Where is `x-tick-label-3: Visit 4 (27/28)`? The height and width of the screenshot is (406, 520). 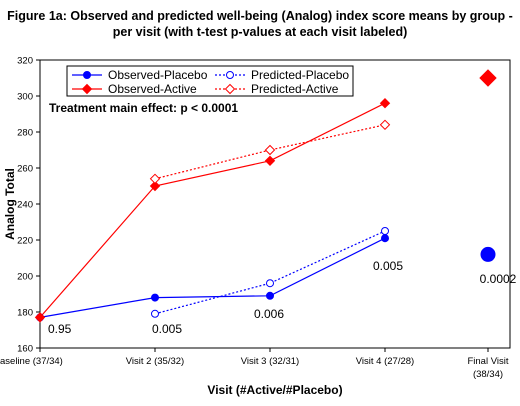 x-tick-label-3: Visit 4 (27/28) is located at coordinates (385, 361).